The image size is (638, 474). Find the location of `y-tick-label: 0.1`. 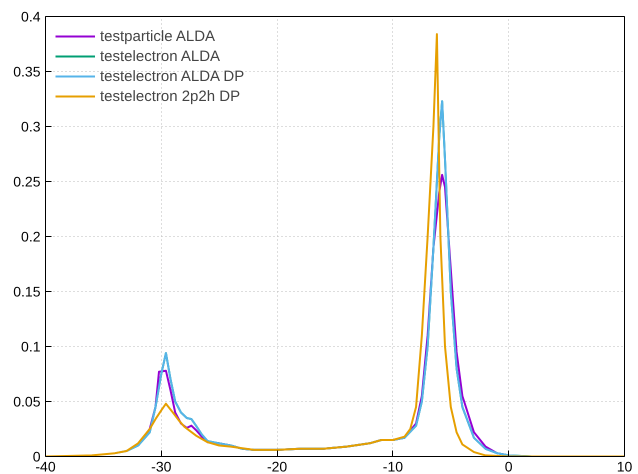

y-tick-label: 0.1 is located at coordinates (31, 346).